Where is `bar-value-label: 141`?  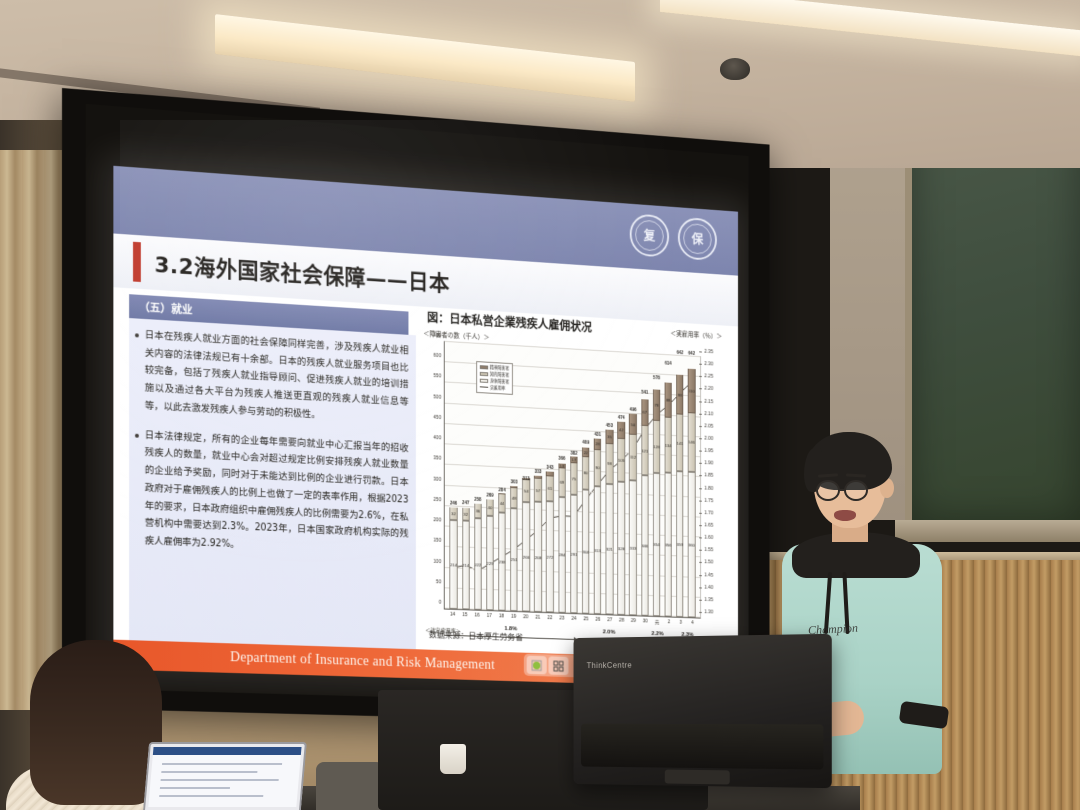
bar-value-label: 141 is located at coordinates (680, 443).